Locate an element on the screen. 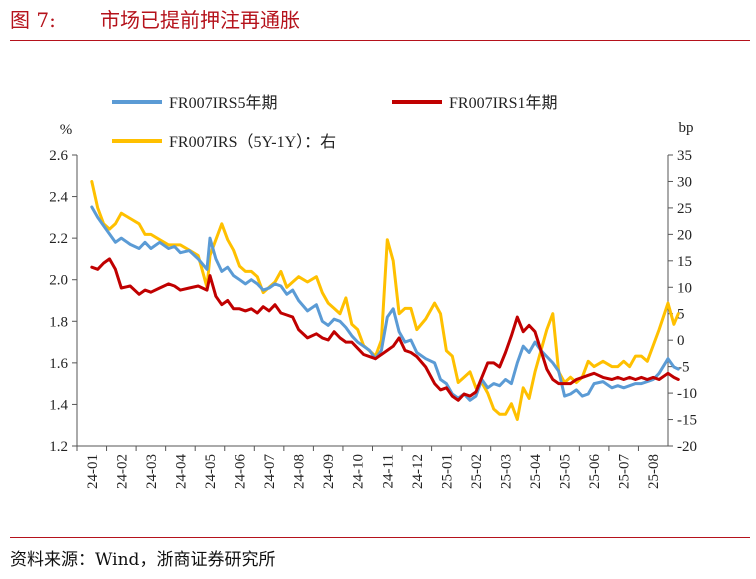  figure-title: 图 7: 市场已提前押注再通胀 is located at coordinates (155, 20).